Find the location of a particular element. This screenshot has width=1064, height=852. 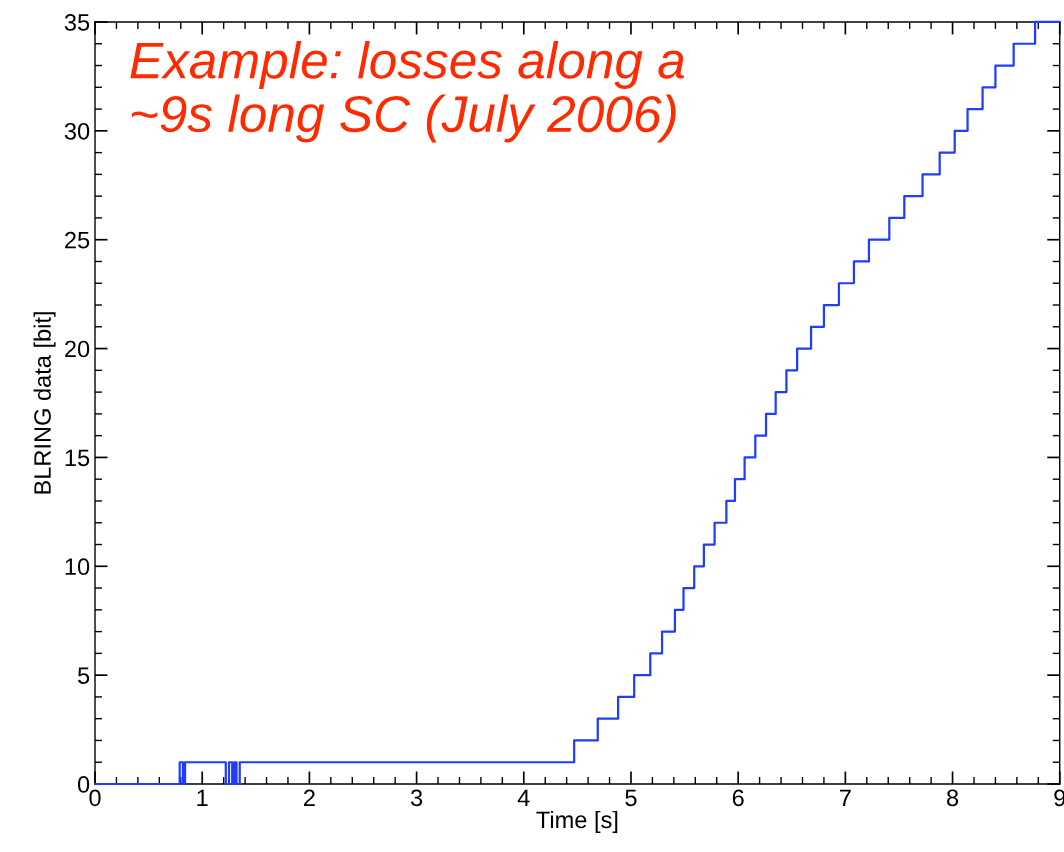

y-tick-label: 10 is located at coordinates (77, 567).